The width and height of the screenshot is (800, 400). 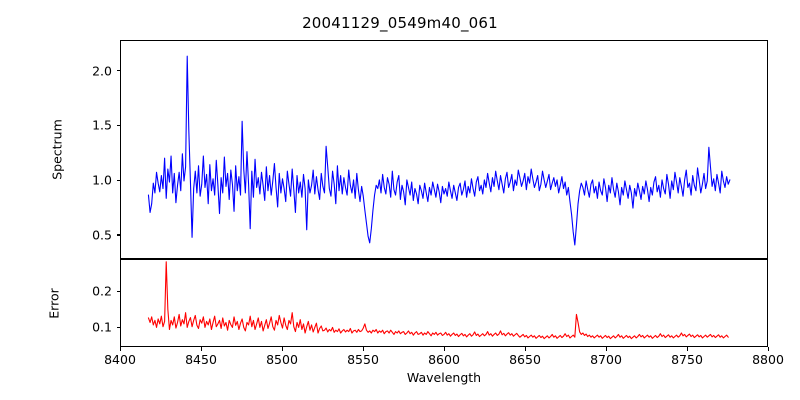 What do you see at coordinates (444, 359) in the screenshot?
I see `x-tick-label: 8600` at bounding box center [444, 359].